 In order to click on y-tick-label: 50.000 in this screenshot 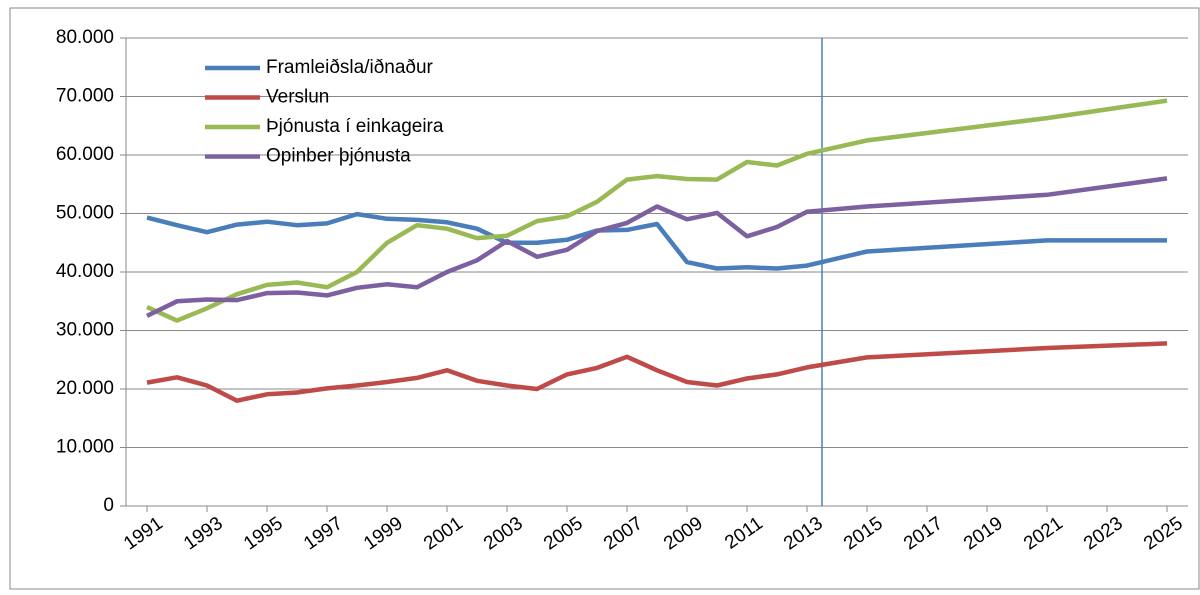, I will do `click(85, 213)`.